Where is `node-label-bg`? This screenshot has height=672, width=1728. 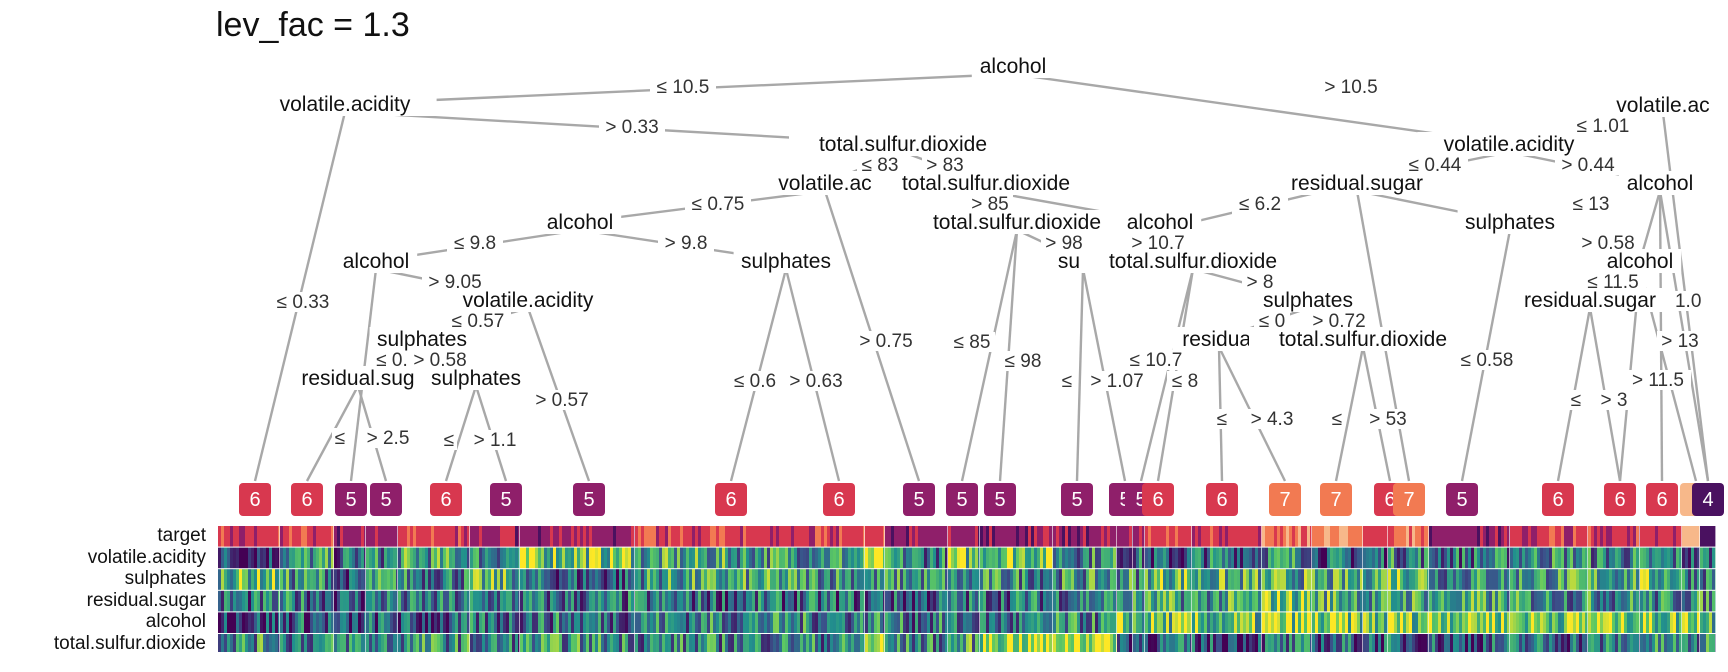 node-label-bg is located at coordinates (1363, 339).